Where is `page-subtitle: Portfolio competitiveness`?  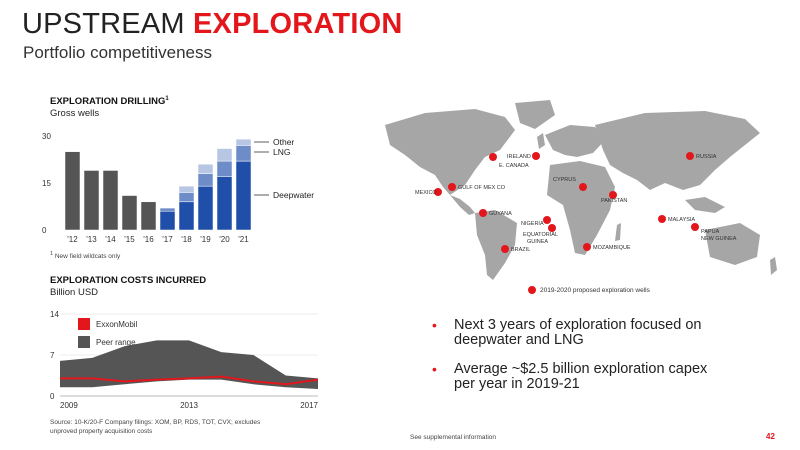
page-subtitle: Portfolio competitiveness is located at coordinates (117, 52).